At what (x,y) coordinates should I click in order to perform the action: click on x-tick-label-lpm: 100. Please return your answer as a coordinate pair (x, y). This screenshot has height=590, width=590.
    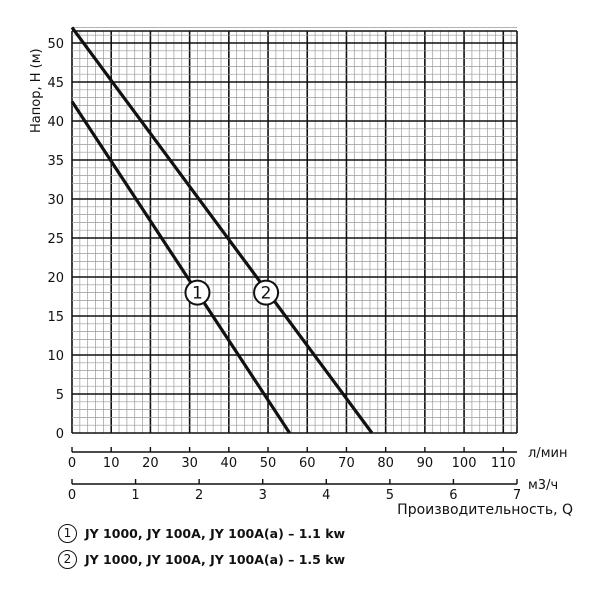
    Looking at the image, I should click on (464, 463).